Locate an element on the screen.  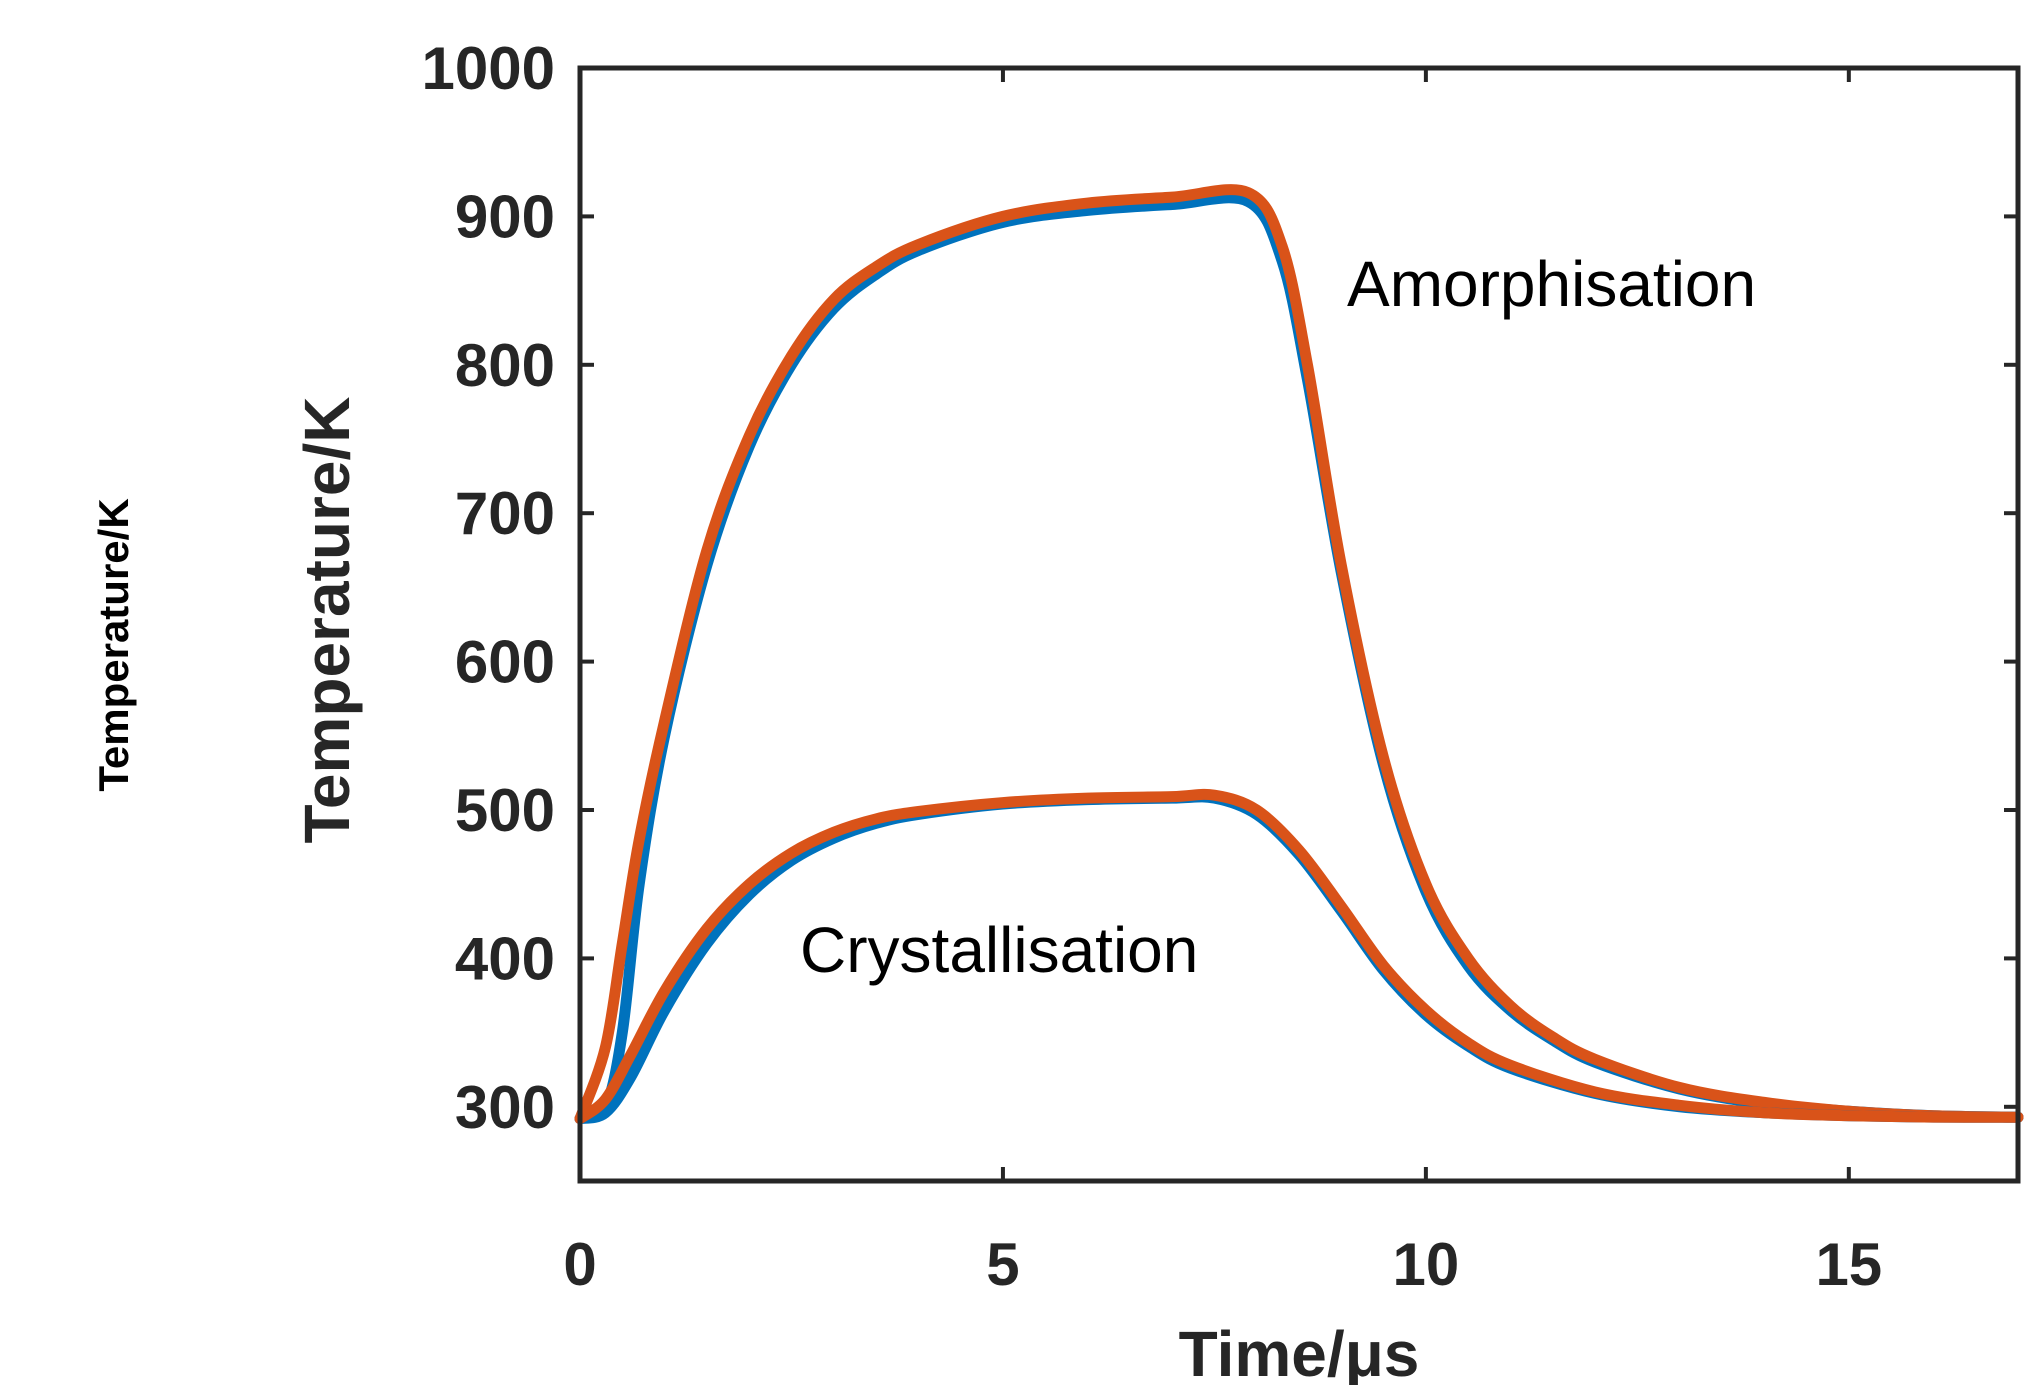
annotation-crystallisation: Crystallisation is located at coordinates (999, 950).